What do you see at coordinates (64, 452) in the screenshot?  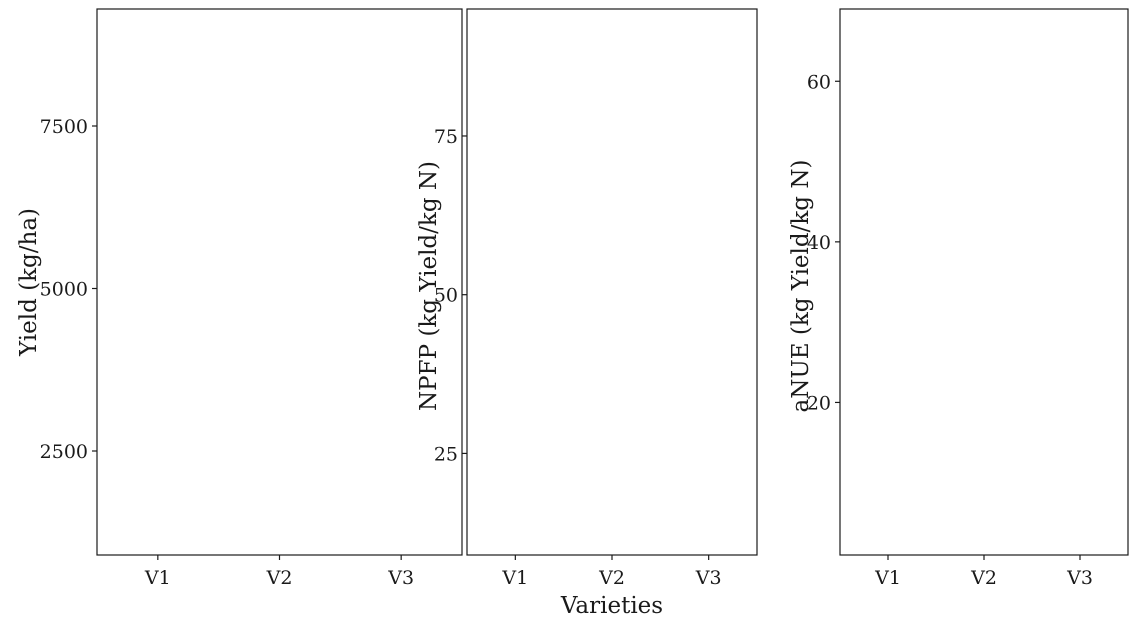 I see `y-tick-label: 2500` at bounding box center [64, 452].